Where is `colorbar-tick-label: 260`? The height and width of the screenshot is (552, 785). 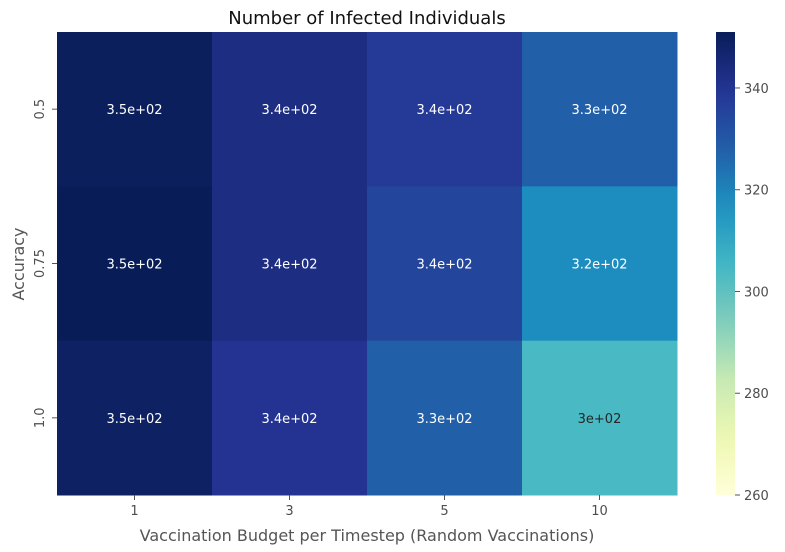
colorbar-tick-label: 260 is located at coordinates (756, 496).